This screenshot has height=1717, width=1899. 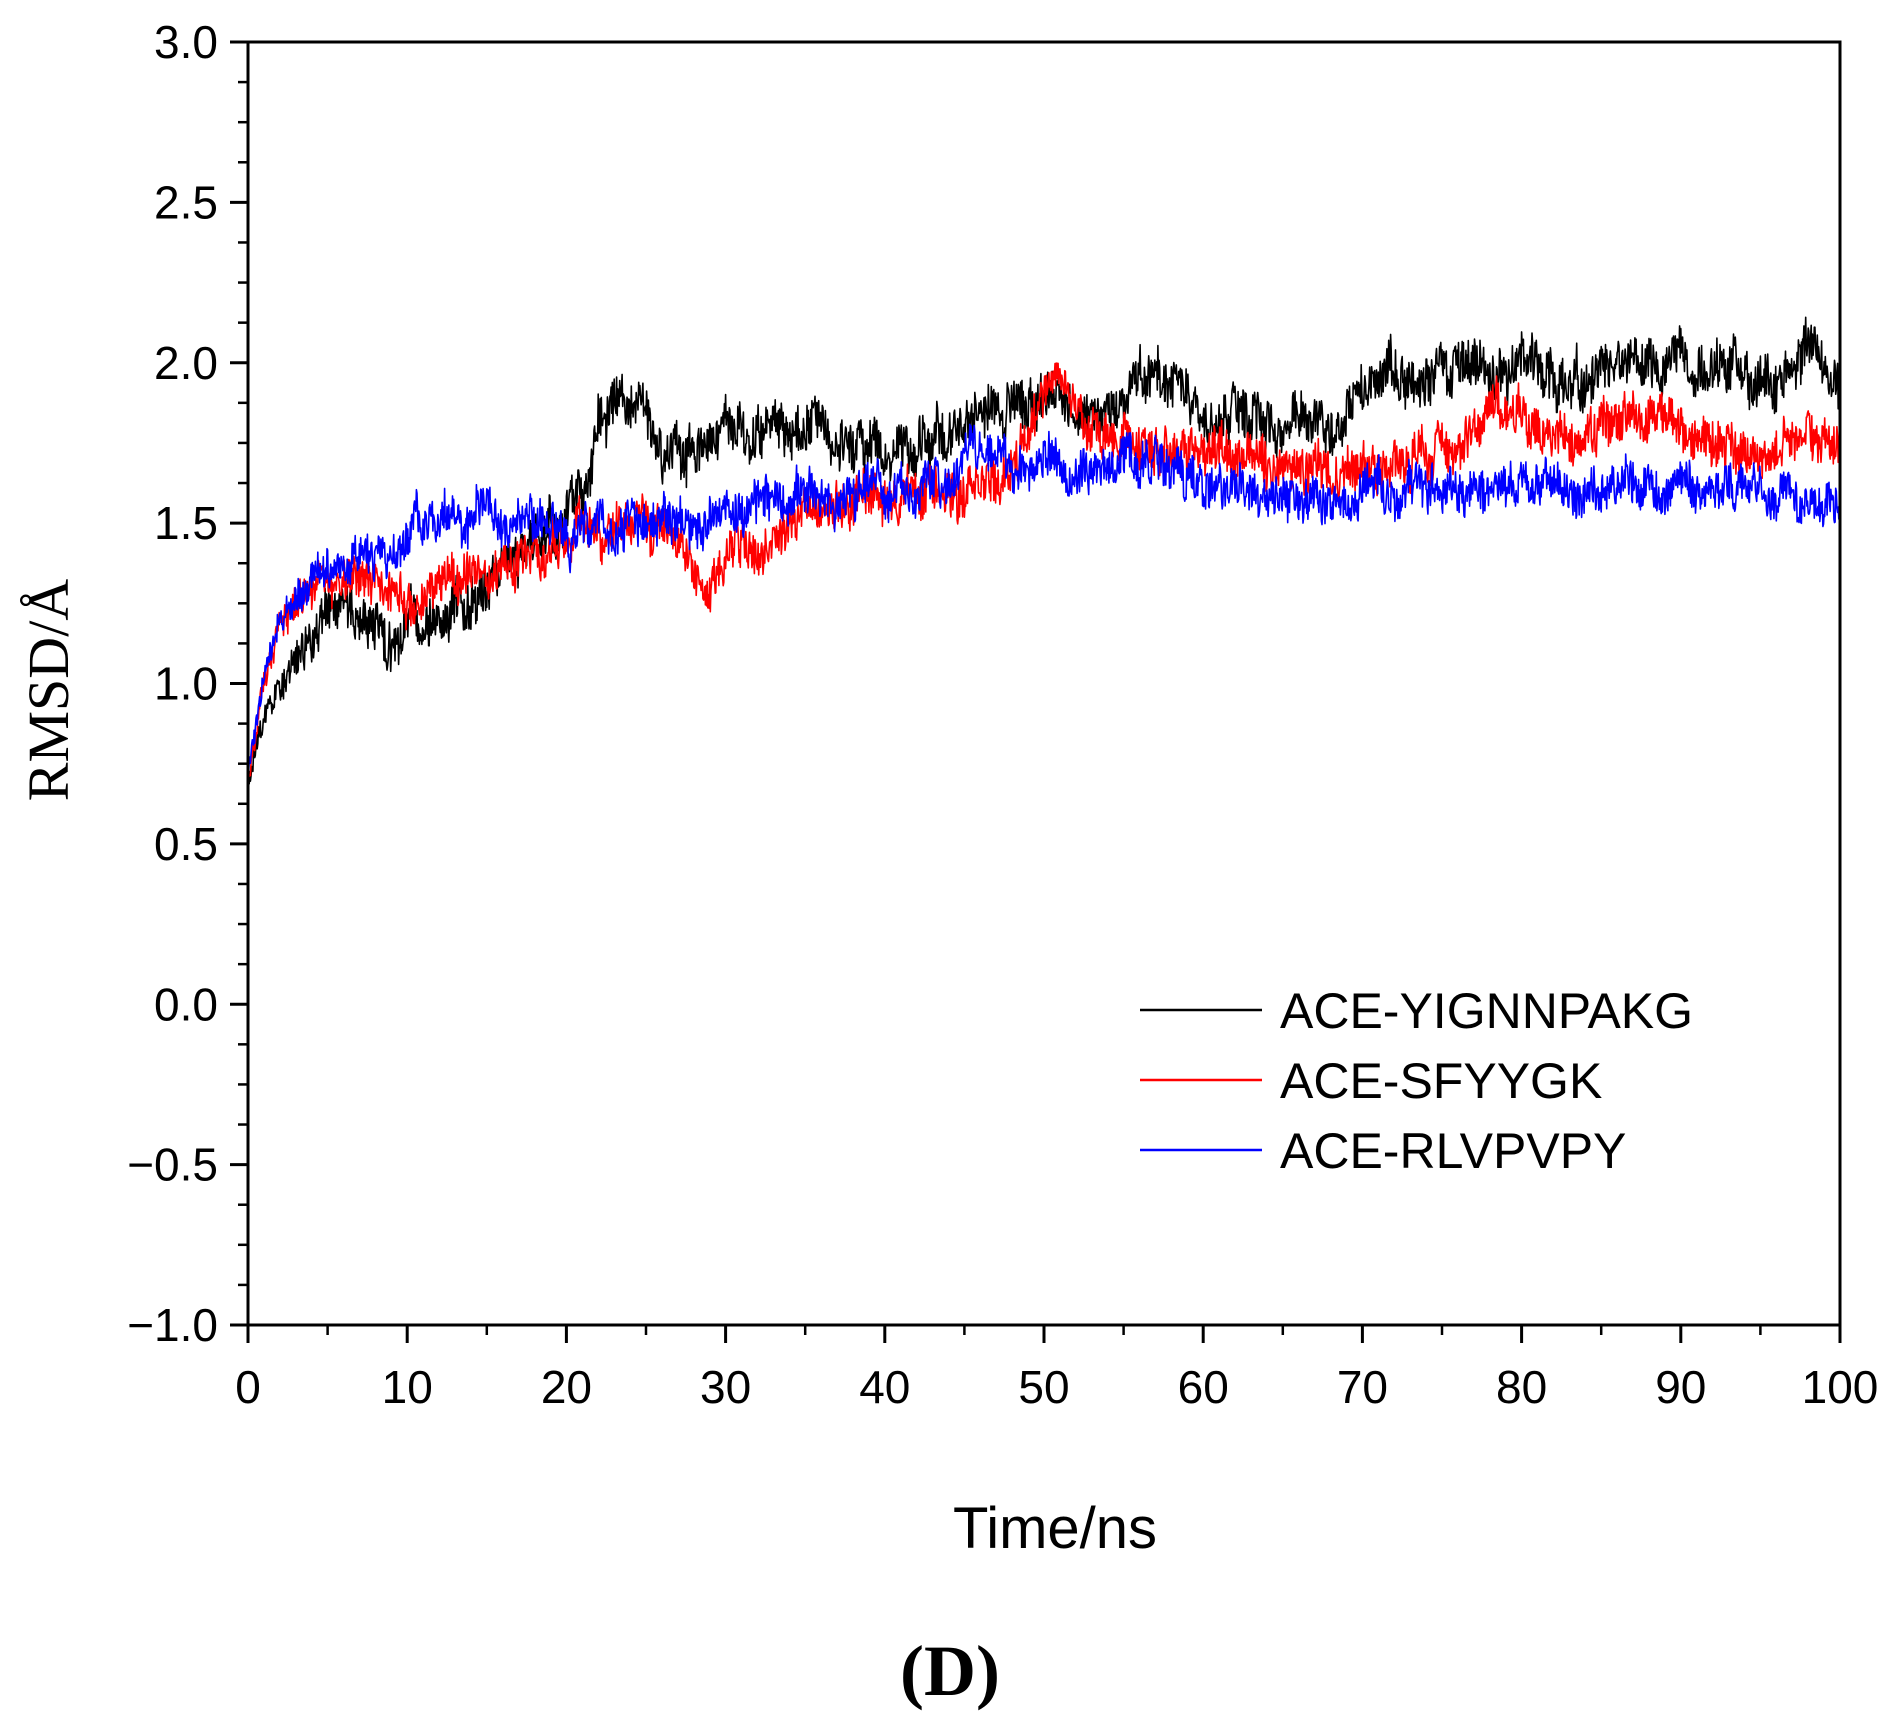 I want to click on y-tick-label: 1.0, so click(x=186, y=684).